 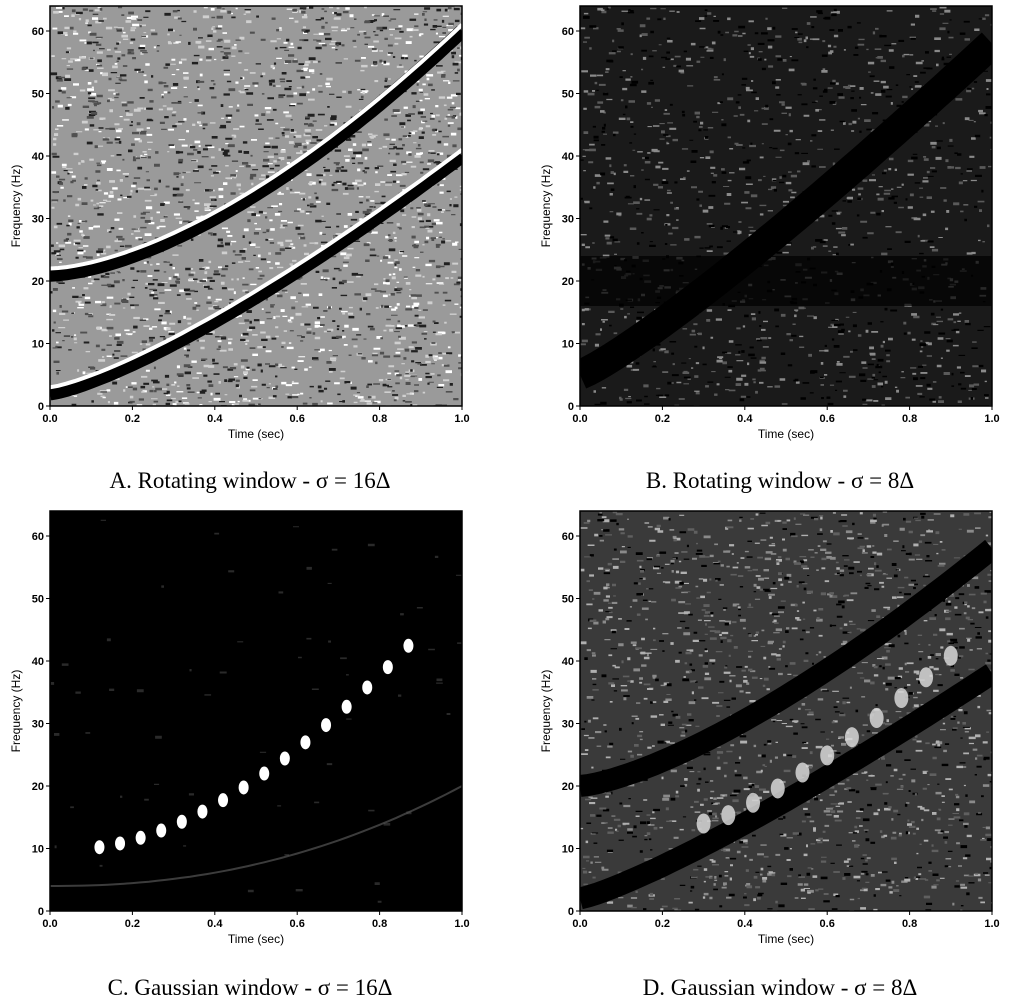 I want to click on caption-d: D. Gaussian window - σ = 8Δ, so click(x=780, y=987).